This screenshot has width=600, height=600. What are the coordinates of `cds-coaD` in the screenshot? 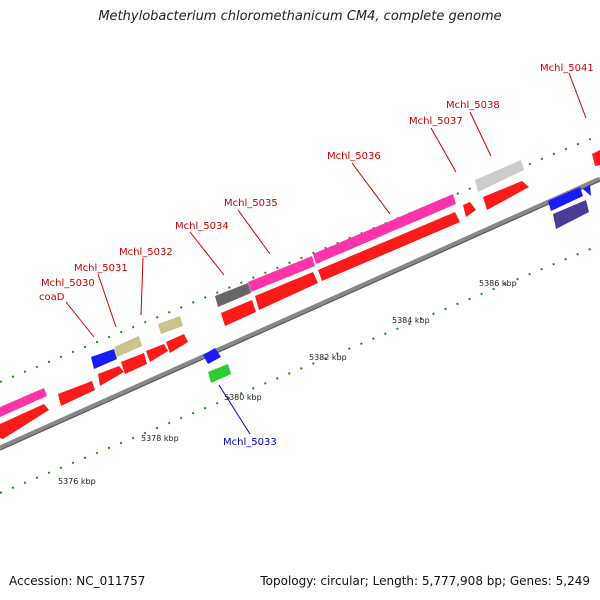 It's located at (111, 376).